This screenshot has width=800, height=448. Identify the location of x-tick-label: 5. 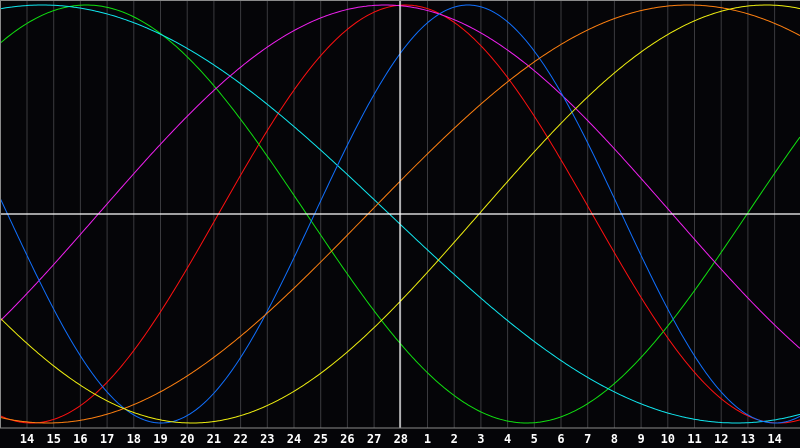
(534, 439).